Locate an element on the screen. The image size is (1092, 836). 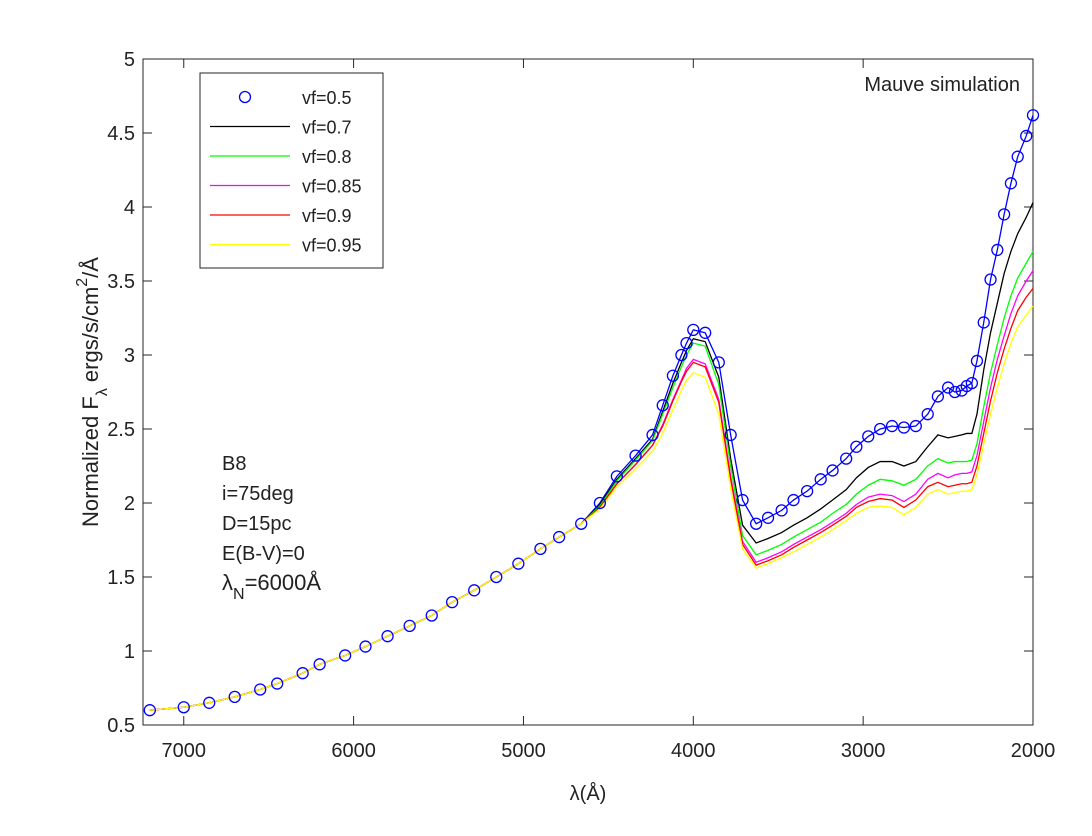
y-axis-label-part: 2 is located at coordinates (82, 282).